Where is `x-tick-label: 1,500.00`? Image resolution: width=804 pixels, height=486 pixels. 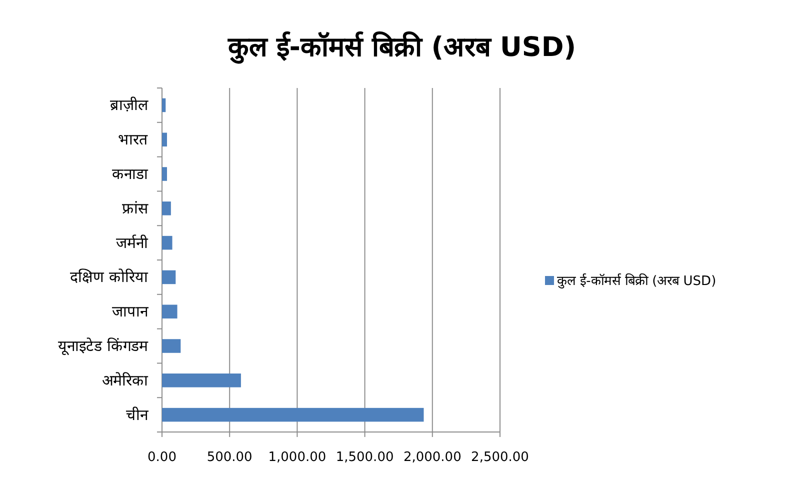 x-tick-label: 1,500.00 is located at coordinates (365, 457).